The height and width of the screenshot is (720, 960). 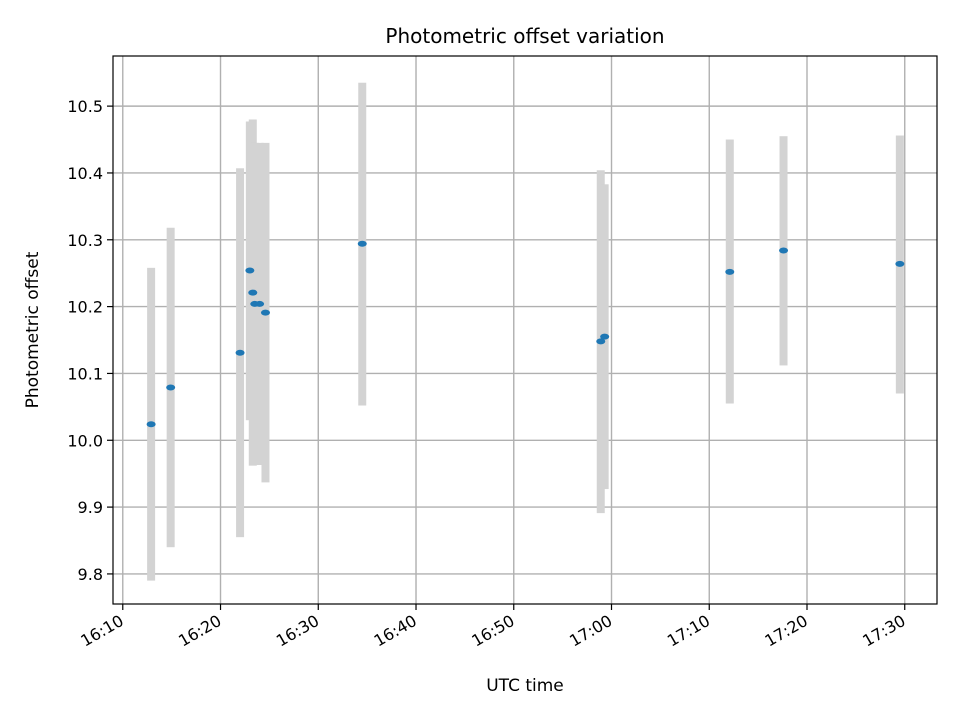 What do you see at coordinates (101, 631) in the screenshot?
I see `x-tick-label: 16:10` at bounding box center [101, 631].